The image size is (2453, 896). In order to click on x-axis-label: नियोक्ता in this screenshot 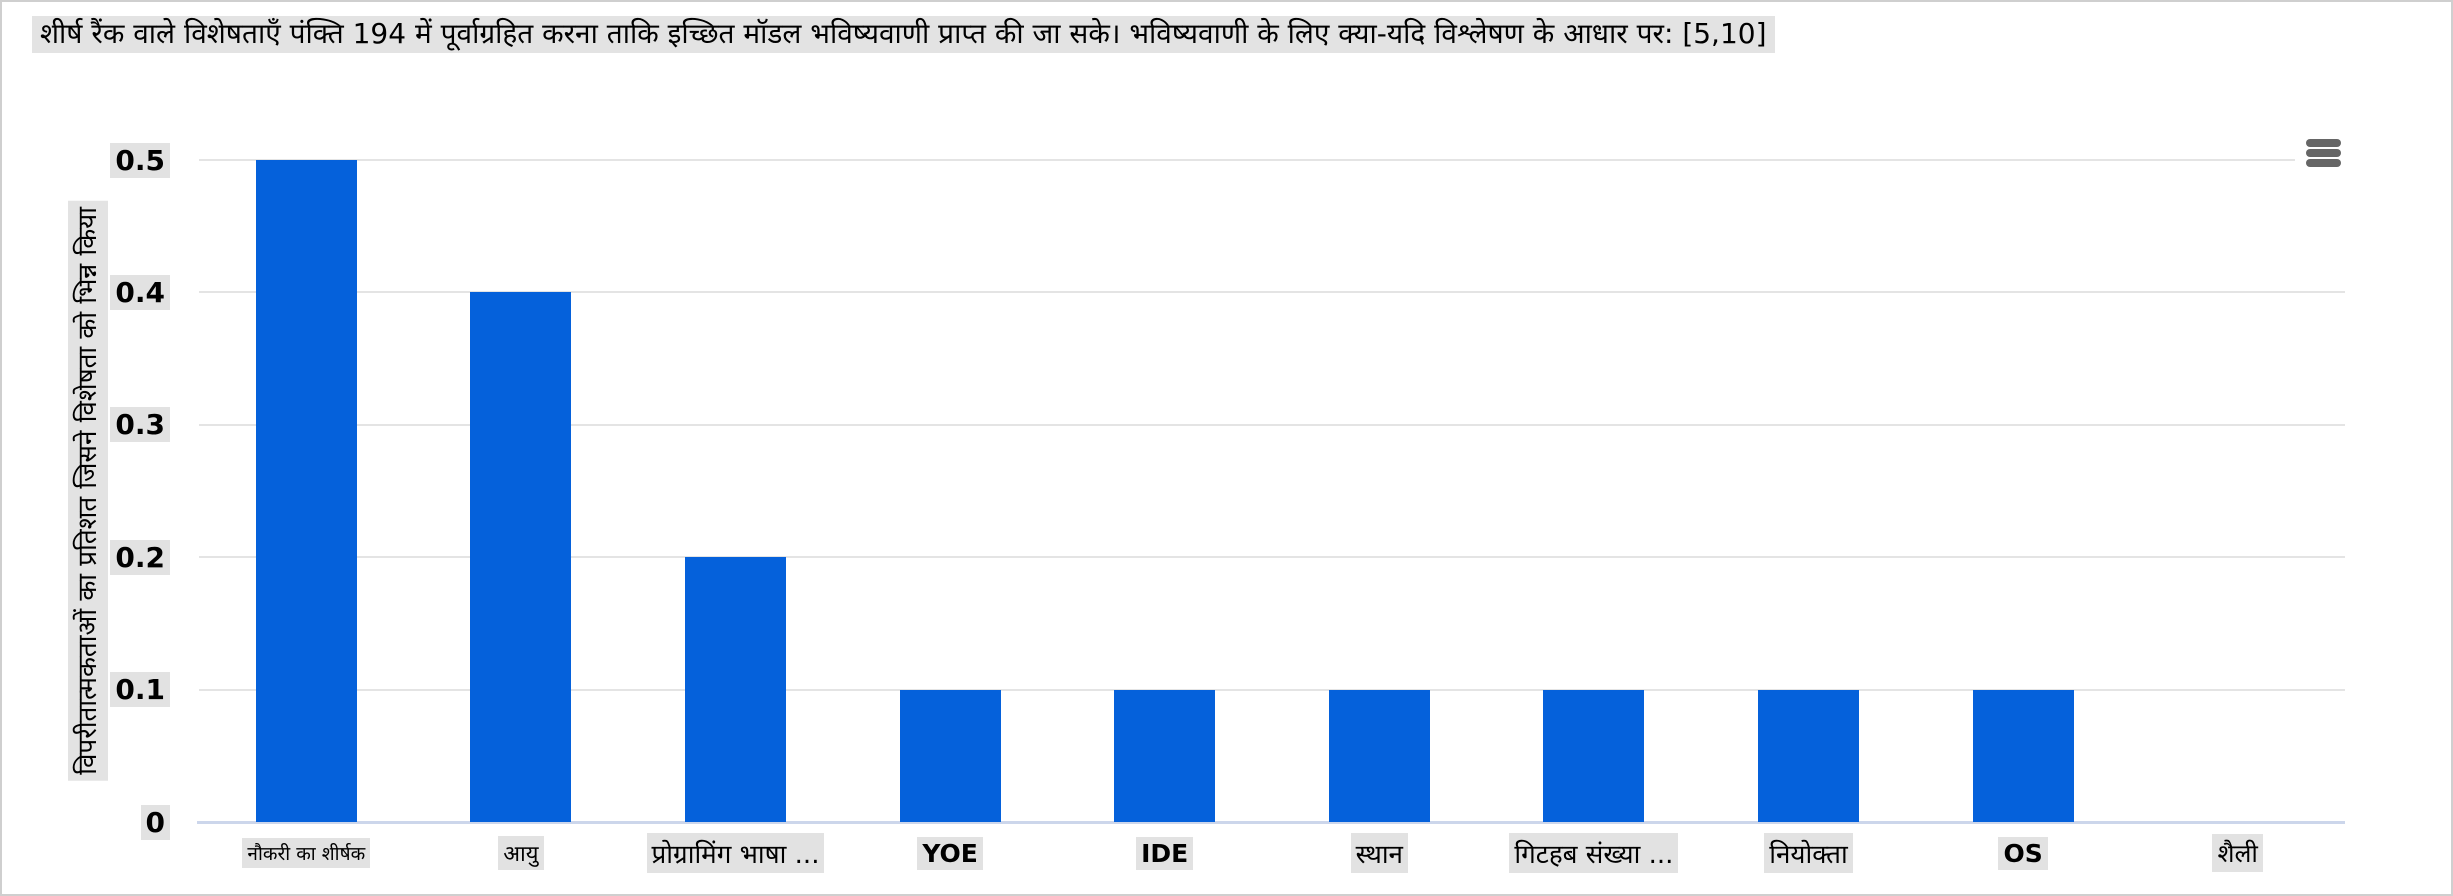, I will do `click(1809, 853)`.